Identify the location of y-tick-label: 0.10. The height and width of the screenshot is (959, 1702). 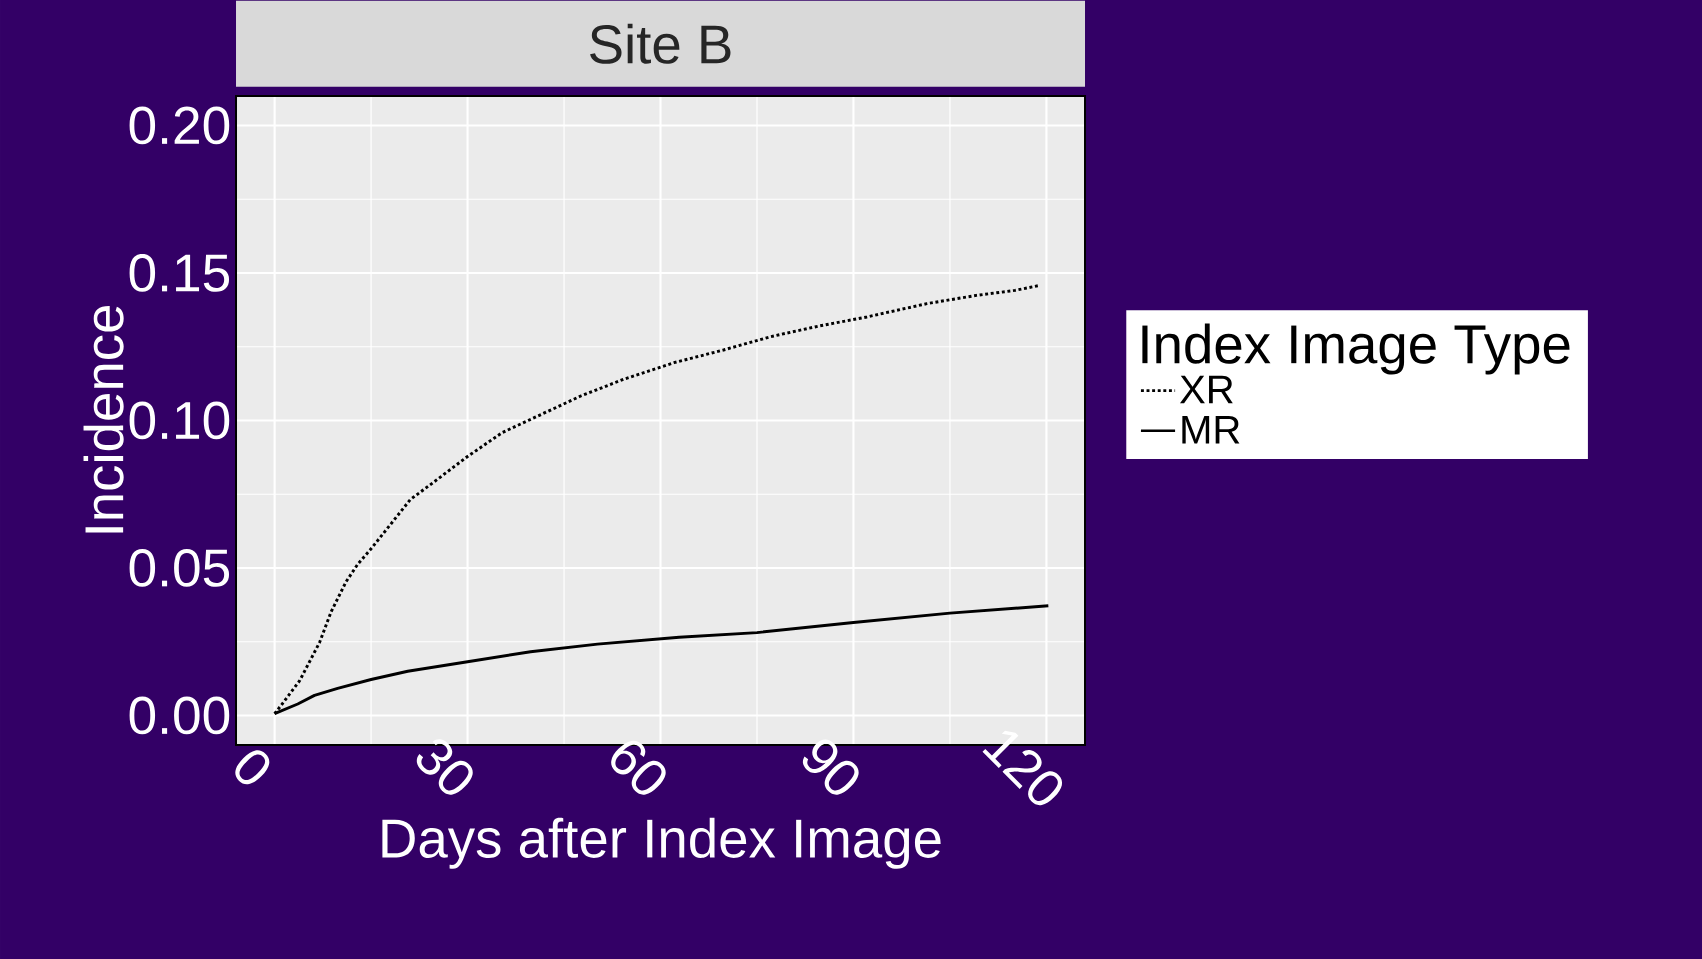
(179, 420).